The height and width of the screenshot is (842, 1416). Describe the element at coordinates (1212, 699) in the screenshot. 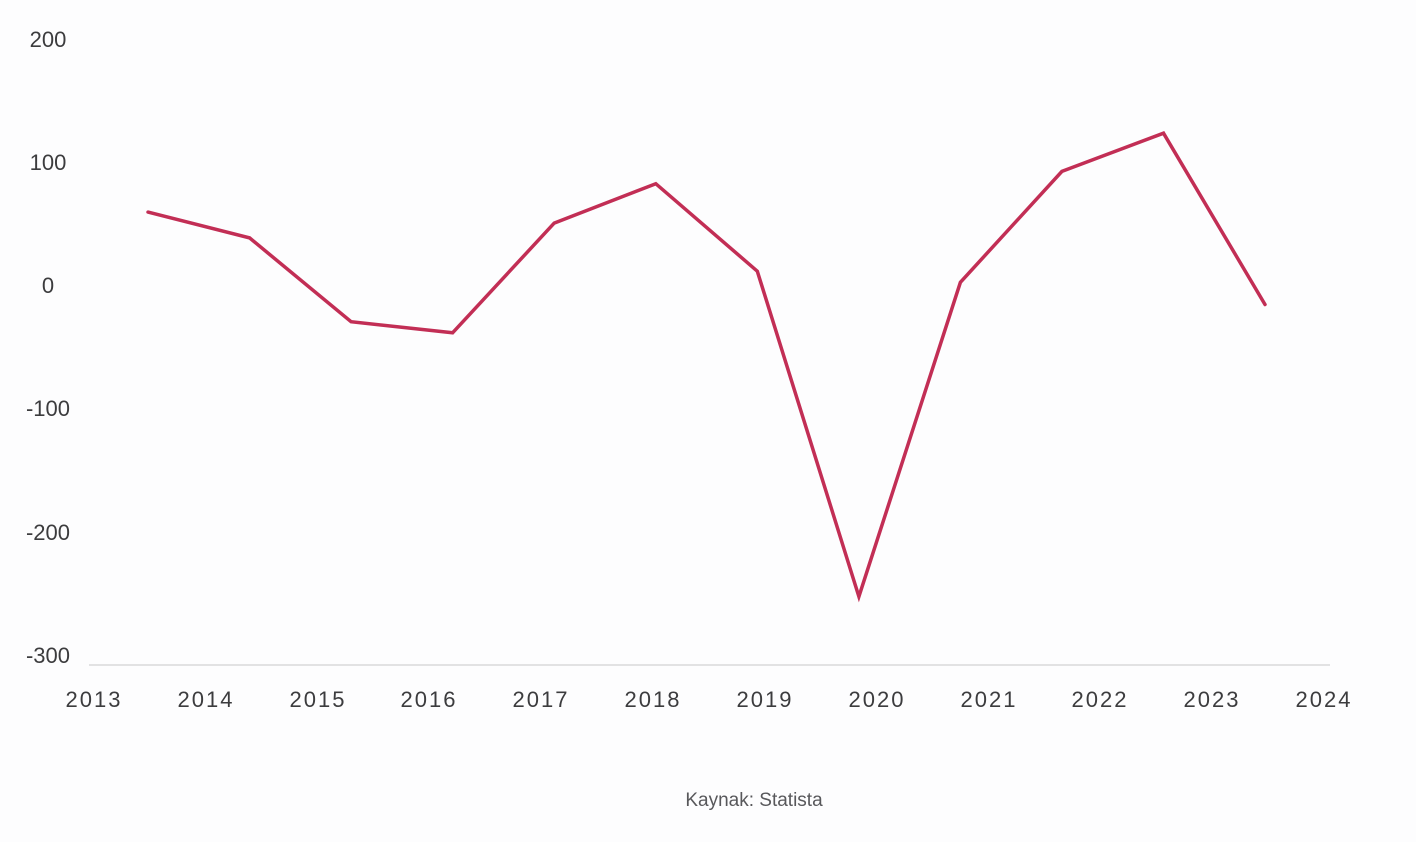

I see `x-tick-label: 2023` at that location.